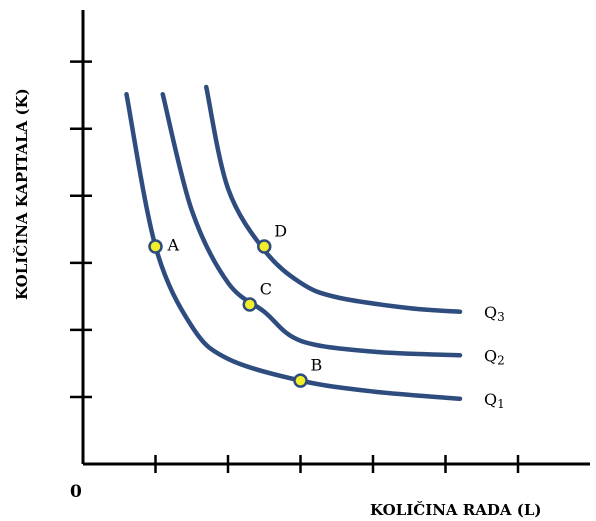  I want to click on point-b, so click(300, 380).